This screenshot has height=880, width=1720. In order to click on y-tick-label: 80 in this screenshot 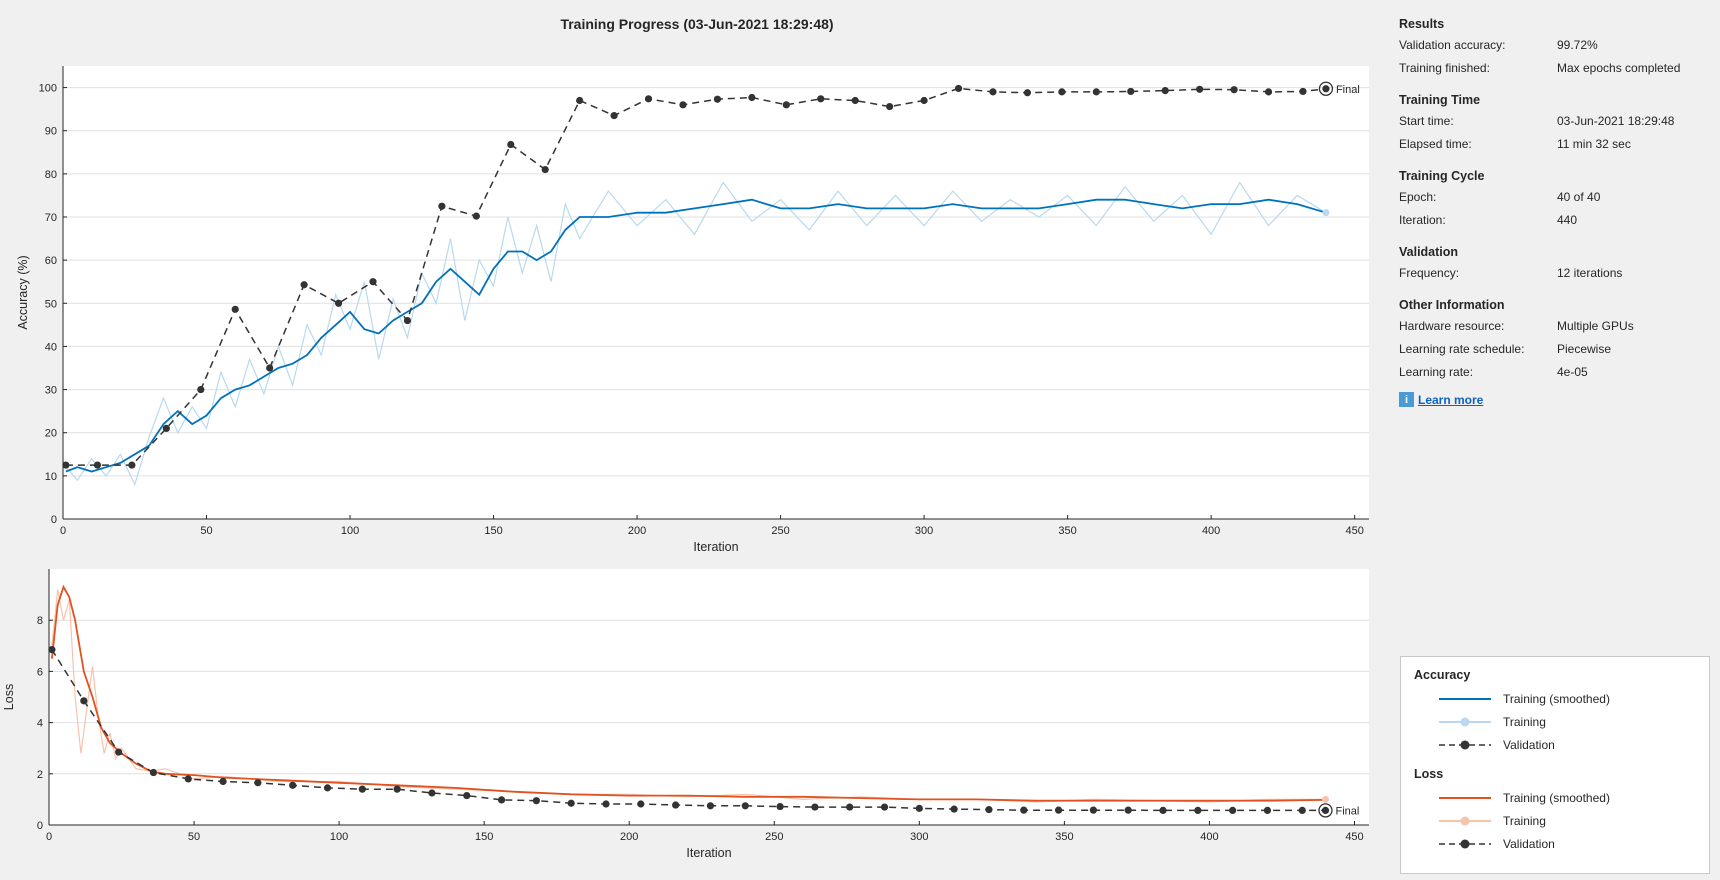, I will do `click(51, 175)`.